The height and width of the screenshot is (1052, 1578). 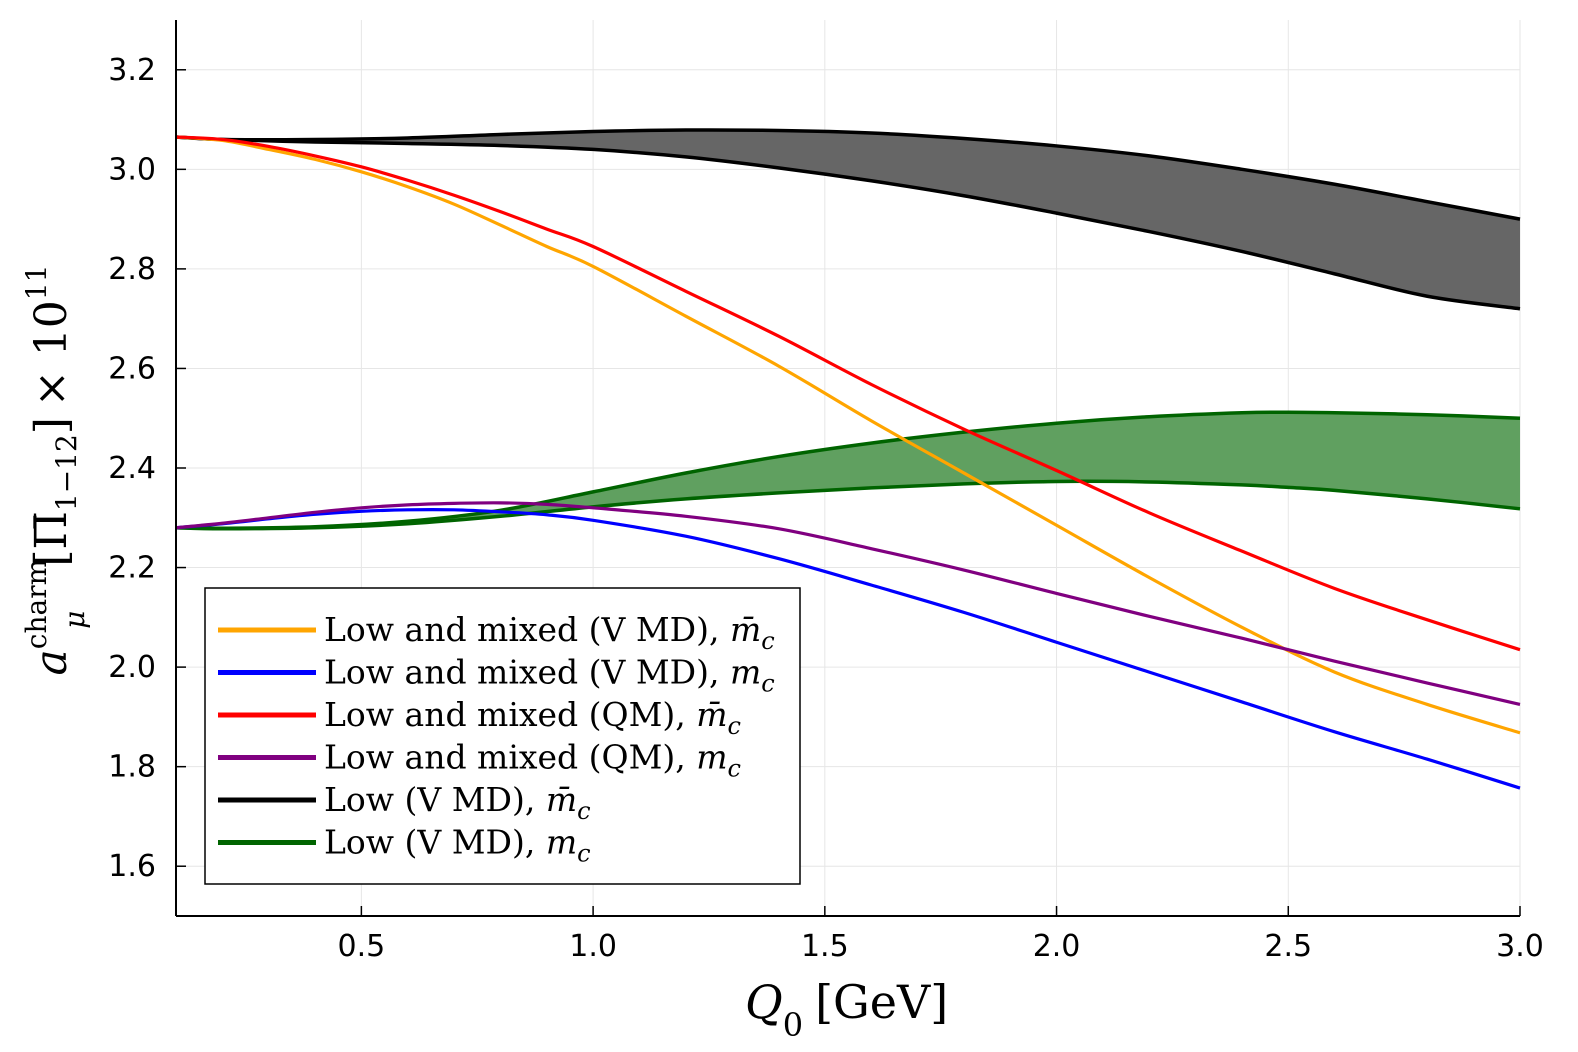 I want to click on y-tick-label-7: 3.0, so click(x=132, y=169).